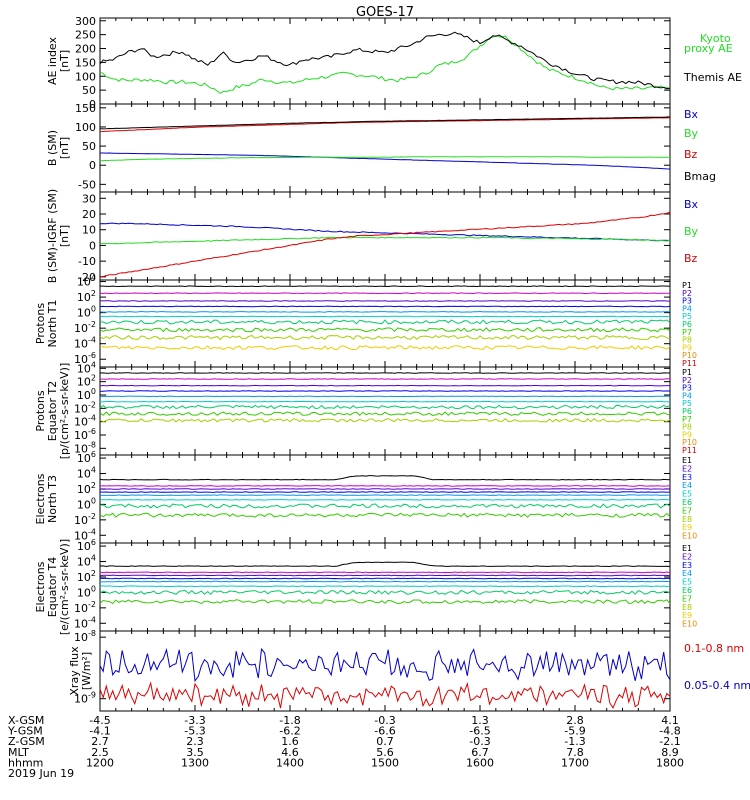  I want to click on x-tick-label: 2.8, so click(575, 720).